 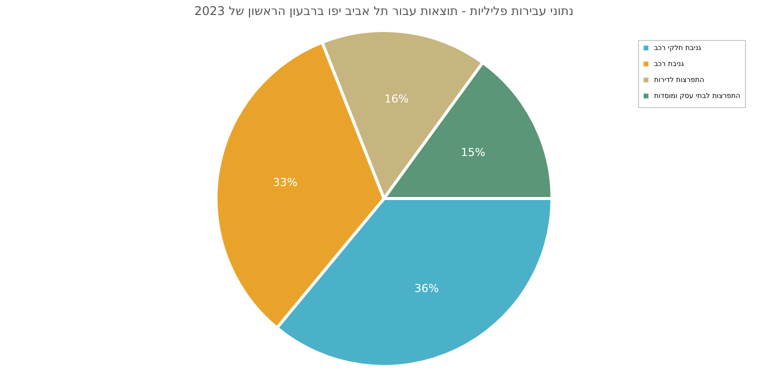 What do you see at coordinates (384, 11) in the screenshot?
I see `chart-title: נתוני עבירות פליליות - תוצאות עבור תל אביב יפו ברבעון הראשון של 2023` at bounding box center [384, 11].